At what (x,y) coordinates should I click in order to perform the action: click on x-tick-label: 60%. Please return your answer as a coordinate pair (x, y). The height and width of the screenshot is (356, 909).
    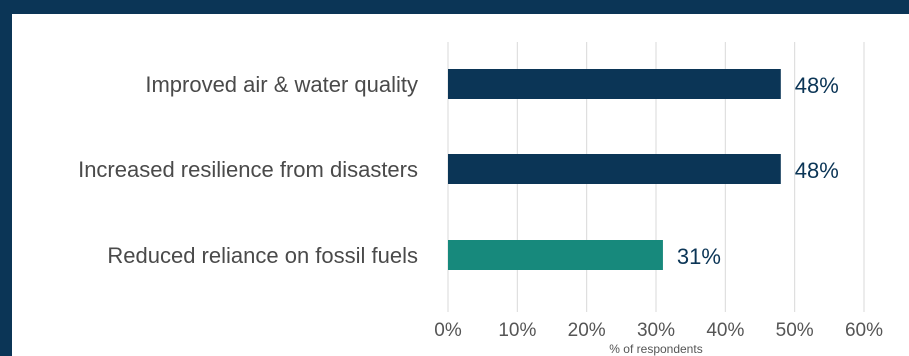
    Looking at the image, I should click on (864, 330).